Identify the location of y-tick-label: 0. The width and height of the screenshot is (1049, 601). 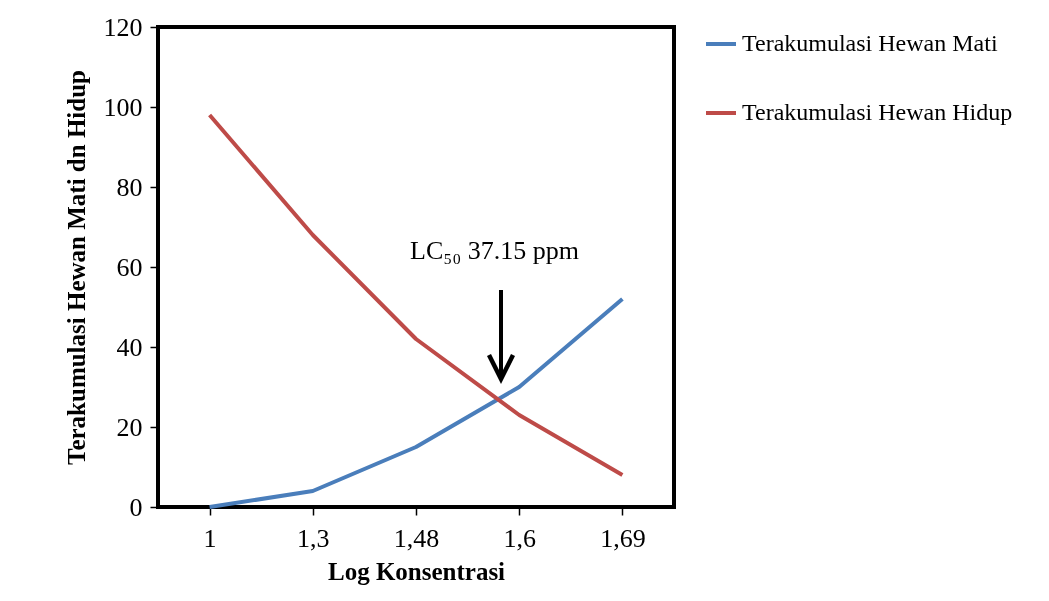
(136, 507).